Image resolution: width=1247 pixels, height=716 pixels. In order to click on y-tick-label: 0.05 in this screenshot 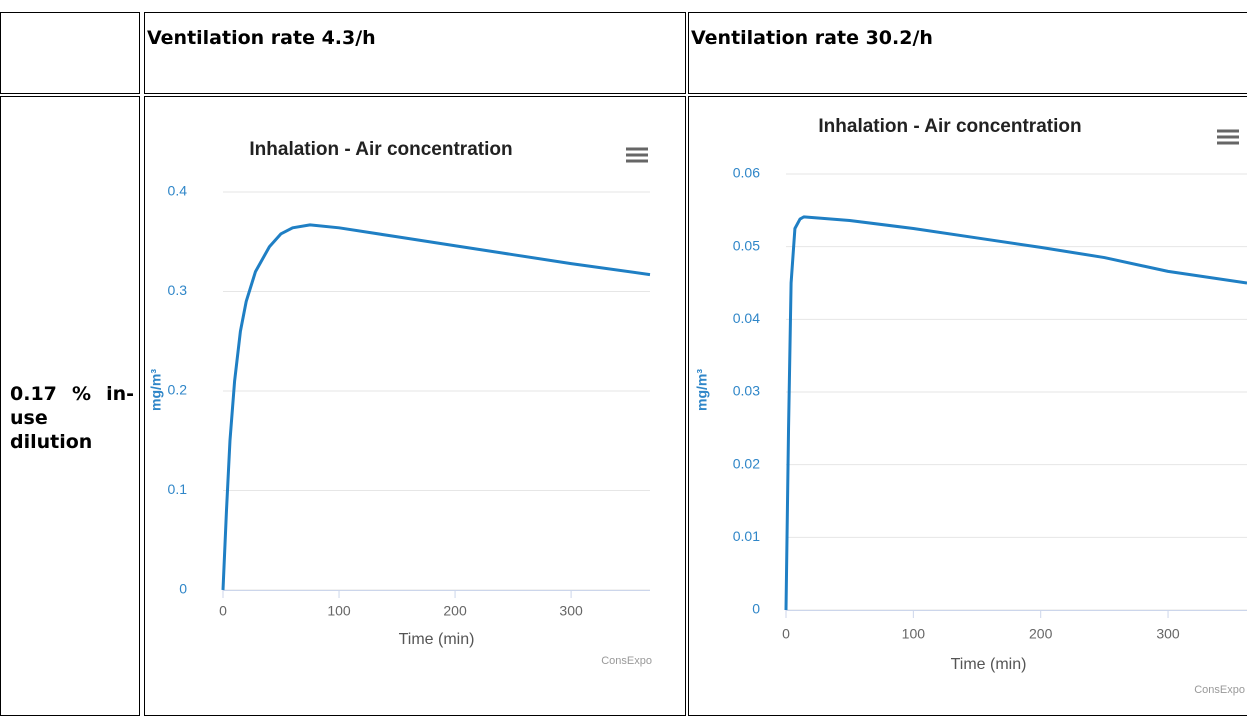, I will do `click(746, 245)`.